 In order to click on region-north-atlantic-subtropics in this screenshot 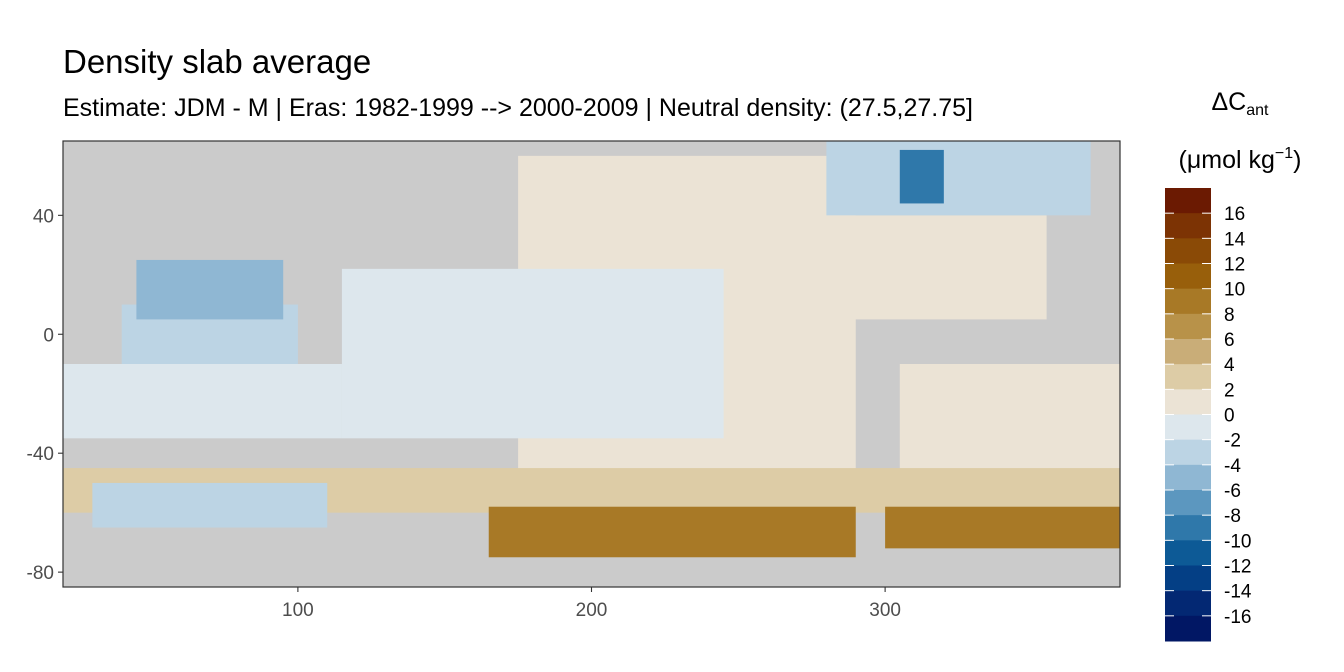, I will do `click(936, 267)`.